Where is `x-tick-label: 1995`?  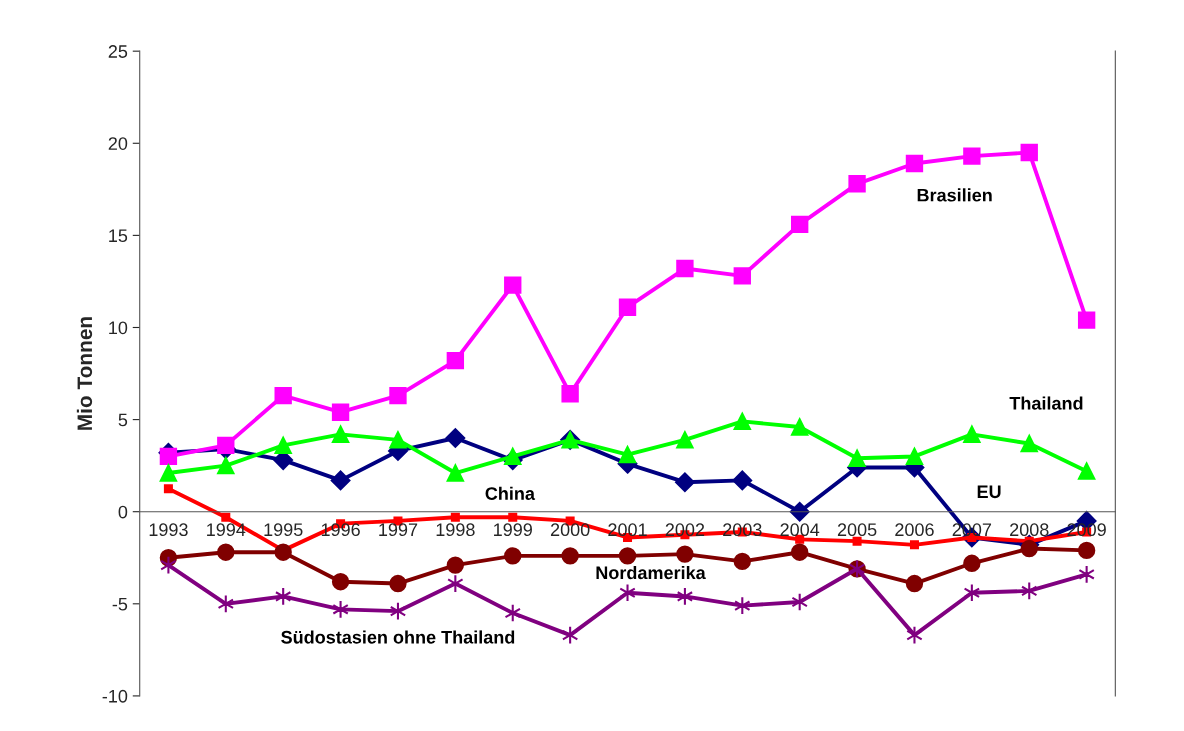 x-tick-label: 1995 is located at coordinates (283, 530).